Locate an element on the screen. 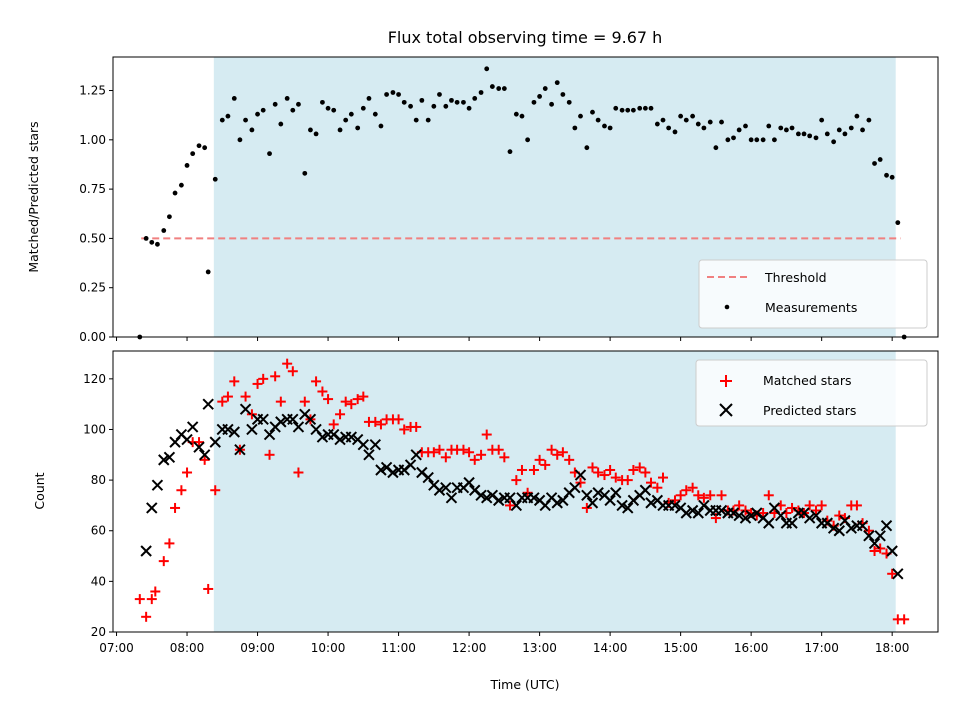  x-tick-label: 08:00 is located at coordinates (187, 648).